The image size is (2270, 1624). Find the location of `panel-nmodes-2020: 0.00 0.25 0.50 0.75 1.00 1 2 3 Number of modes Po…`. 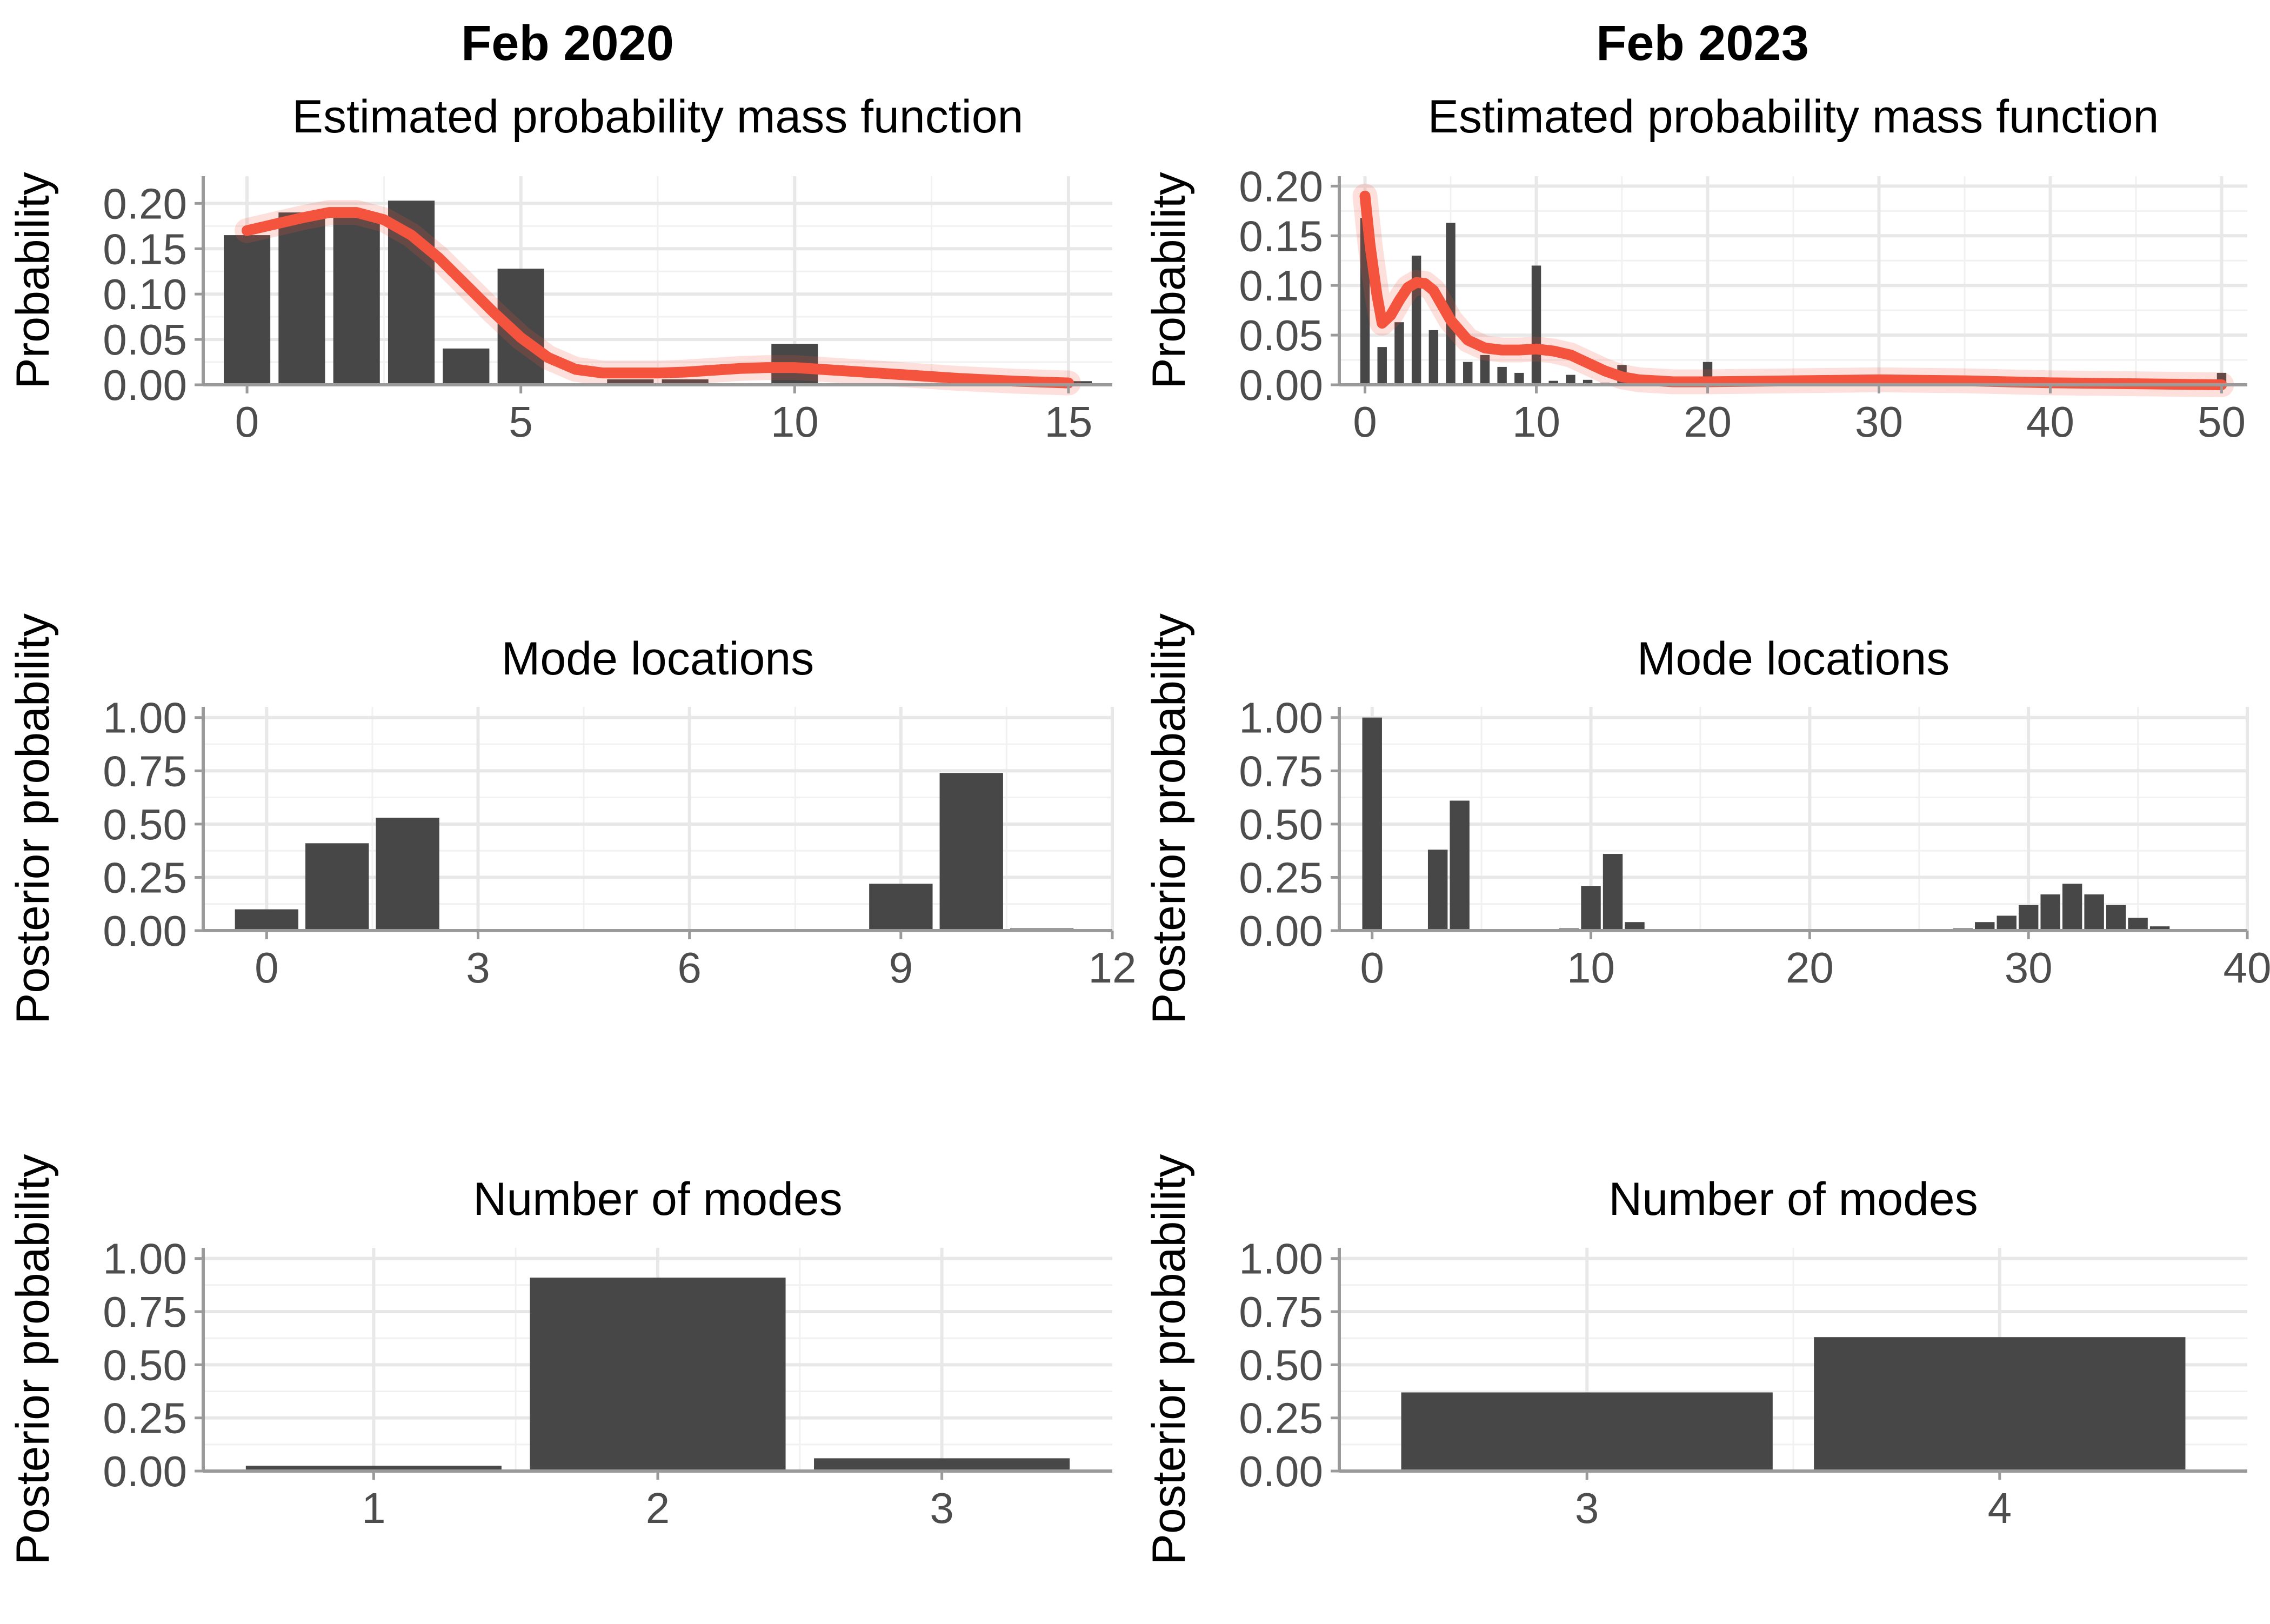

panel-nmodes-2020: 0.00 0.25 0.50 0.75 1.00 1 2 3 Number of modes Po… is located at coordinates (559, 1360).